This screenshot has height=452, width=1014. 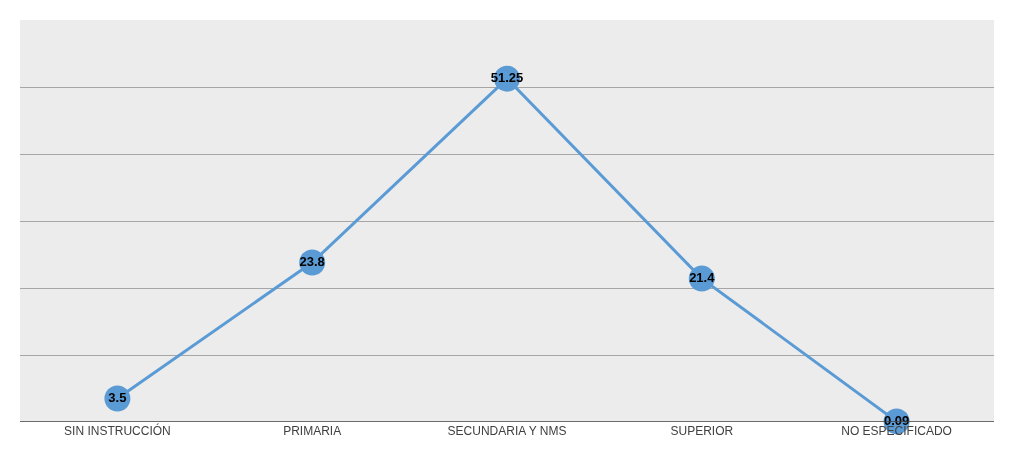 I want to click on data-label: 23.8, so click(x=312, y=261).